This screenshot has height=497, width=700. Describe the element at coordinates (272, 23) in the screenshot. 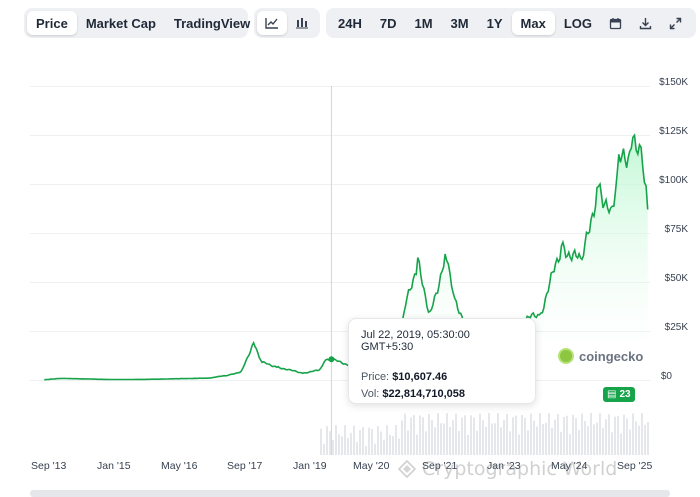

I see `line-chart-icon` at that location.